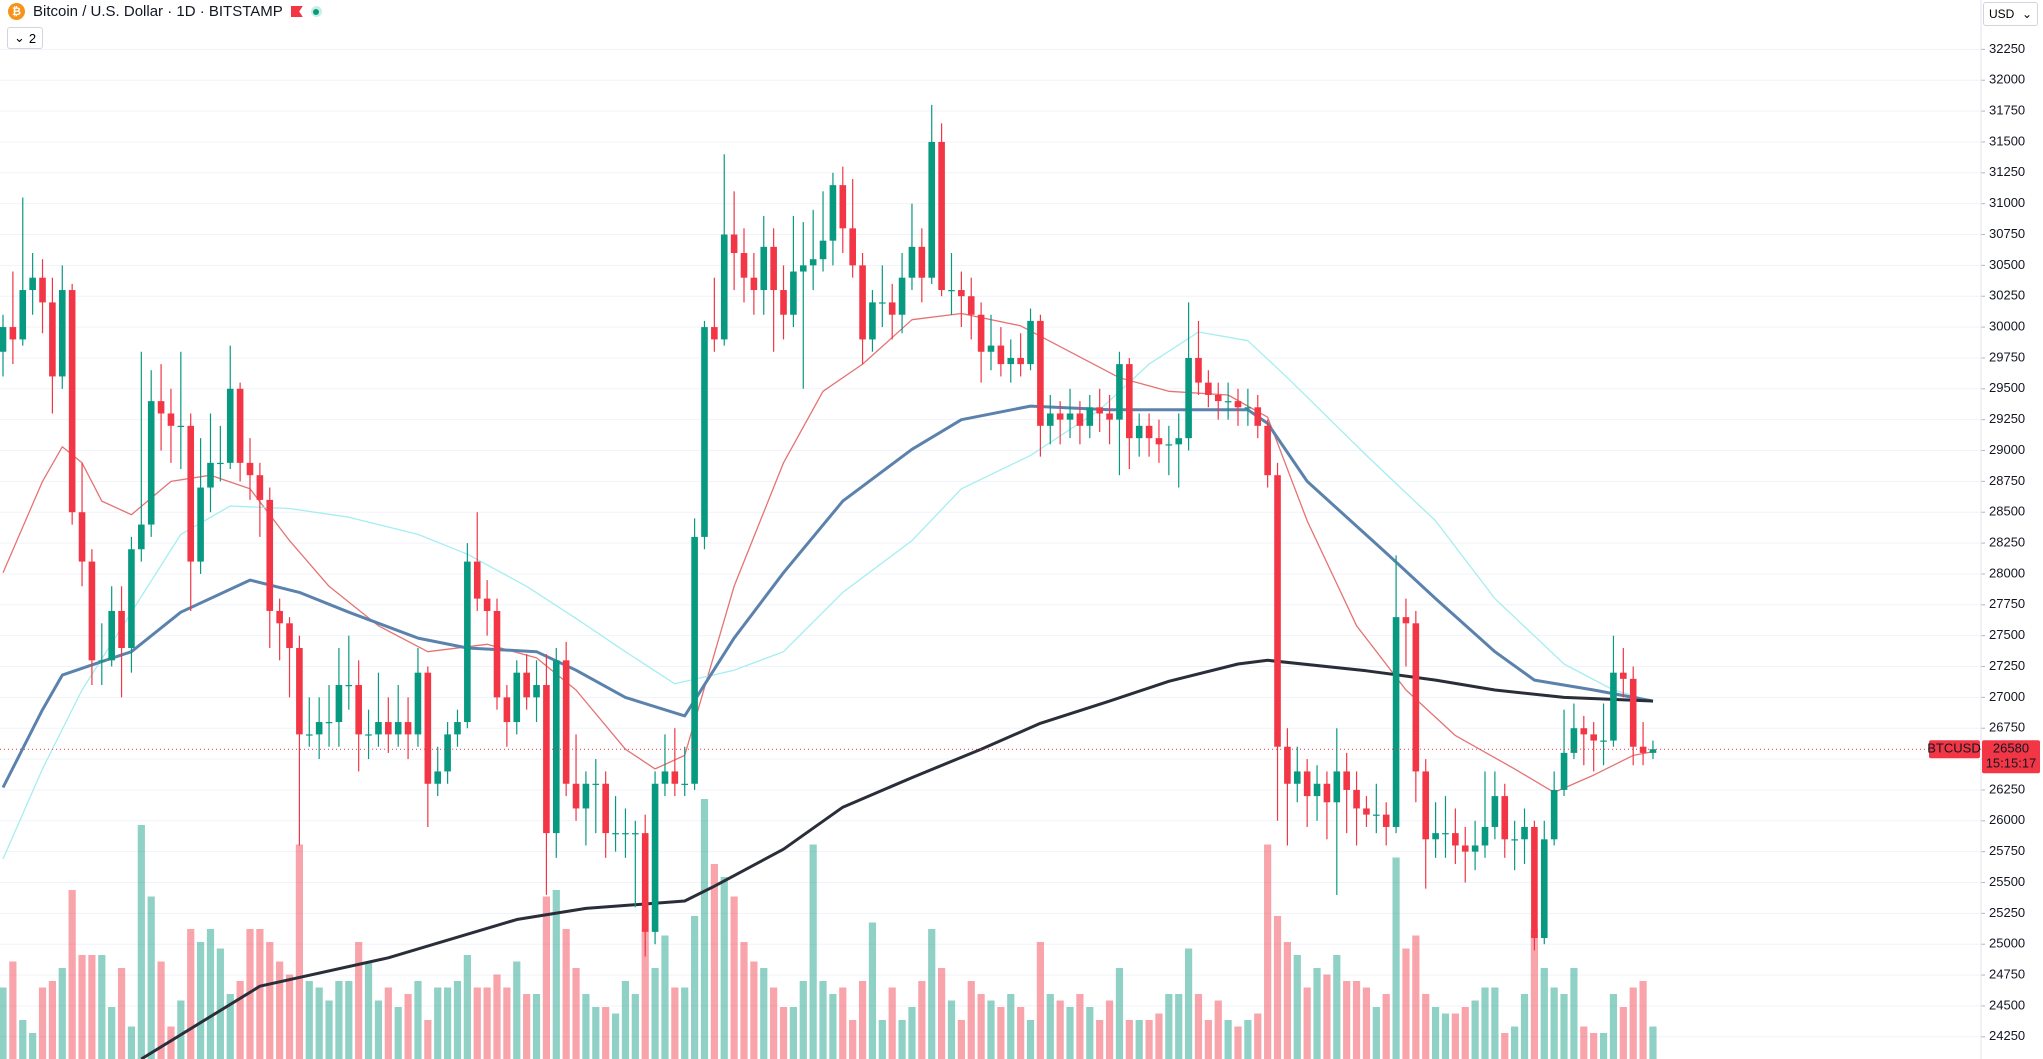 This screenshot has width=2043, height=1059. Describe the element at coordinates (2007, 356) in the screenshot. I see `y-tick-label: 29750` at that location.